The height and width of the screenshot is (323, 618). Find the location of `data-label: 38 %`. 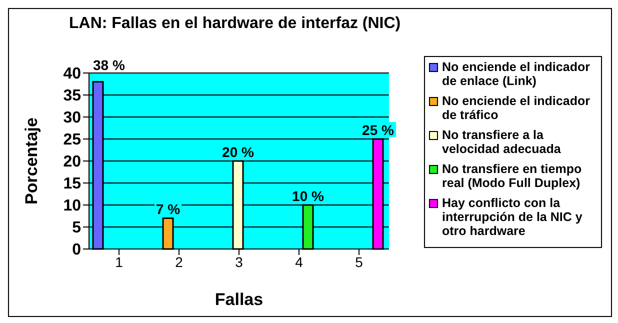

data-label: 38 % is located at coordinates (109, 65).